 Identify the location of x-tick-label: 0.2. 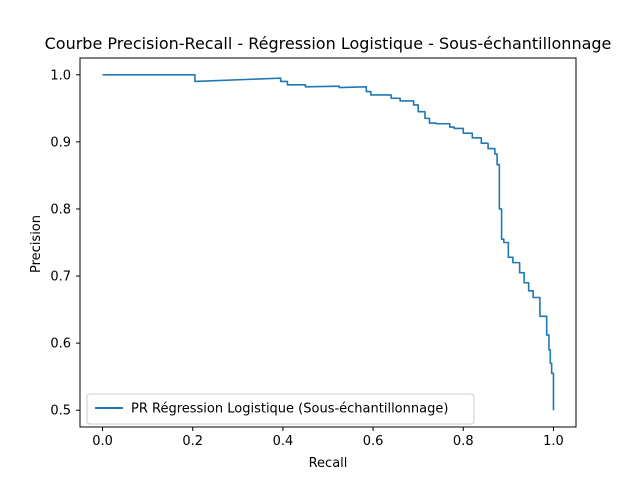
(192, 441).